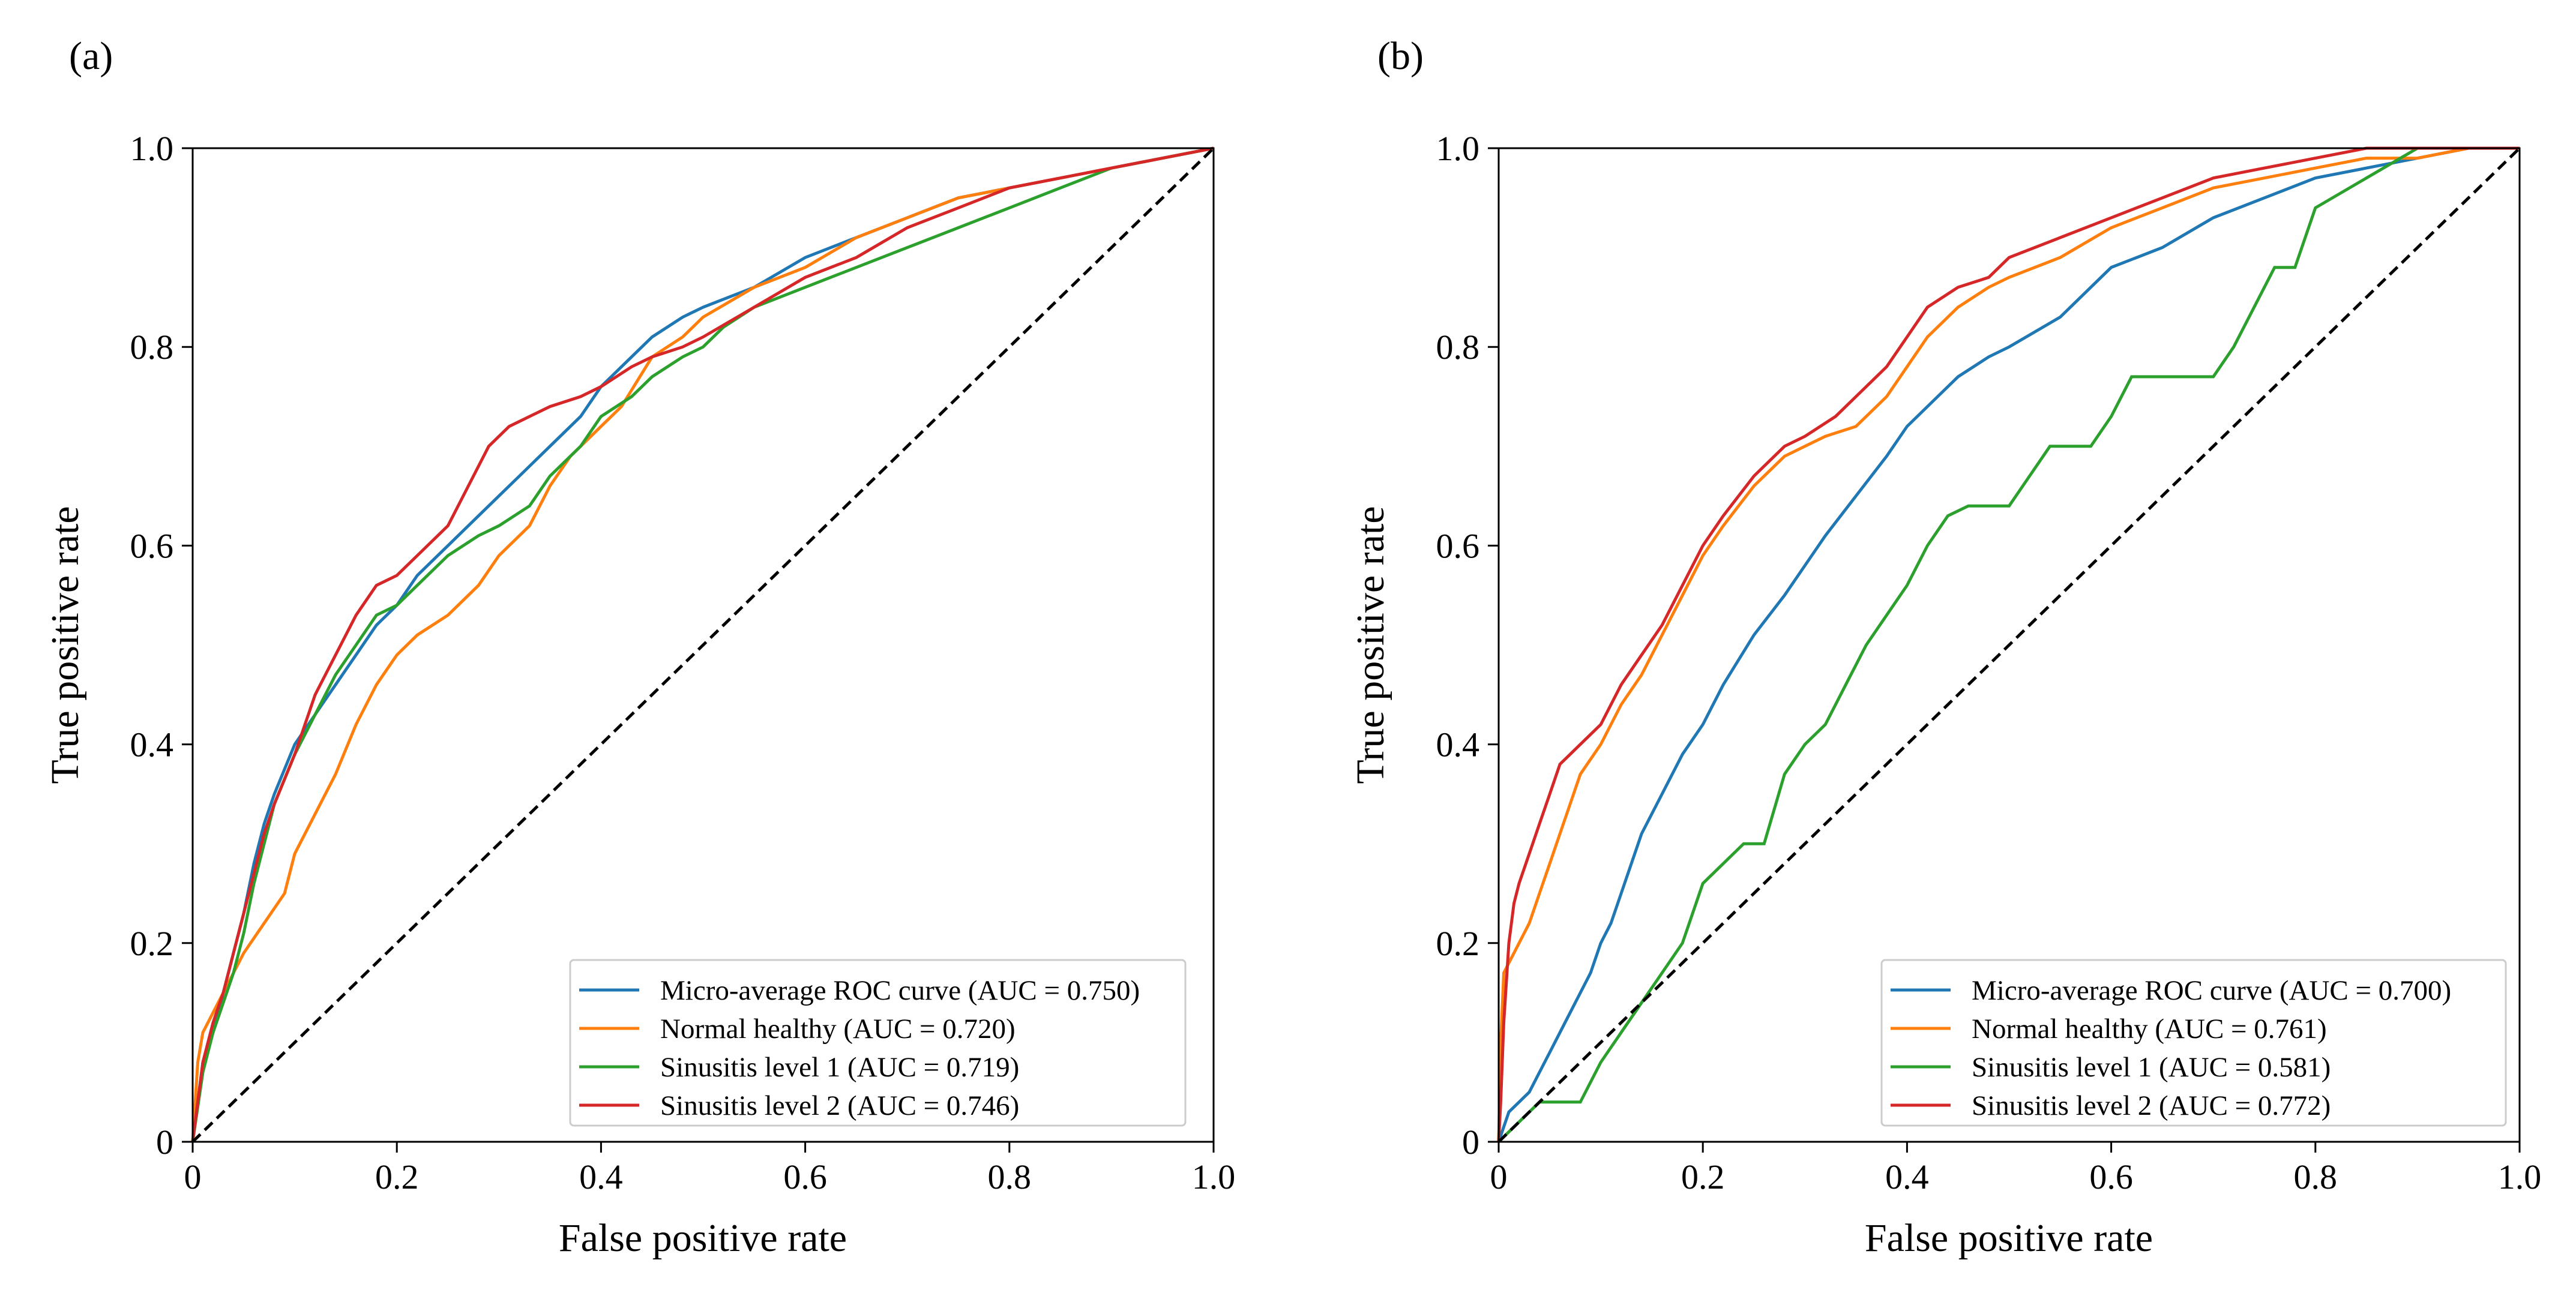 The height and width of the screenshot is (1293, 2576). What do you see at coordinates (2149, 1029) in the screenshot?
I see `legend-label: Normal healthy (AUC = 0.761)` at bounding box center [2149, 1029].